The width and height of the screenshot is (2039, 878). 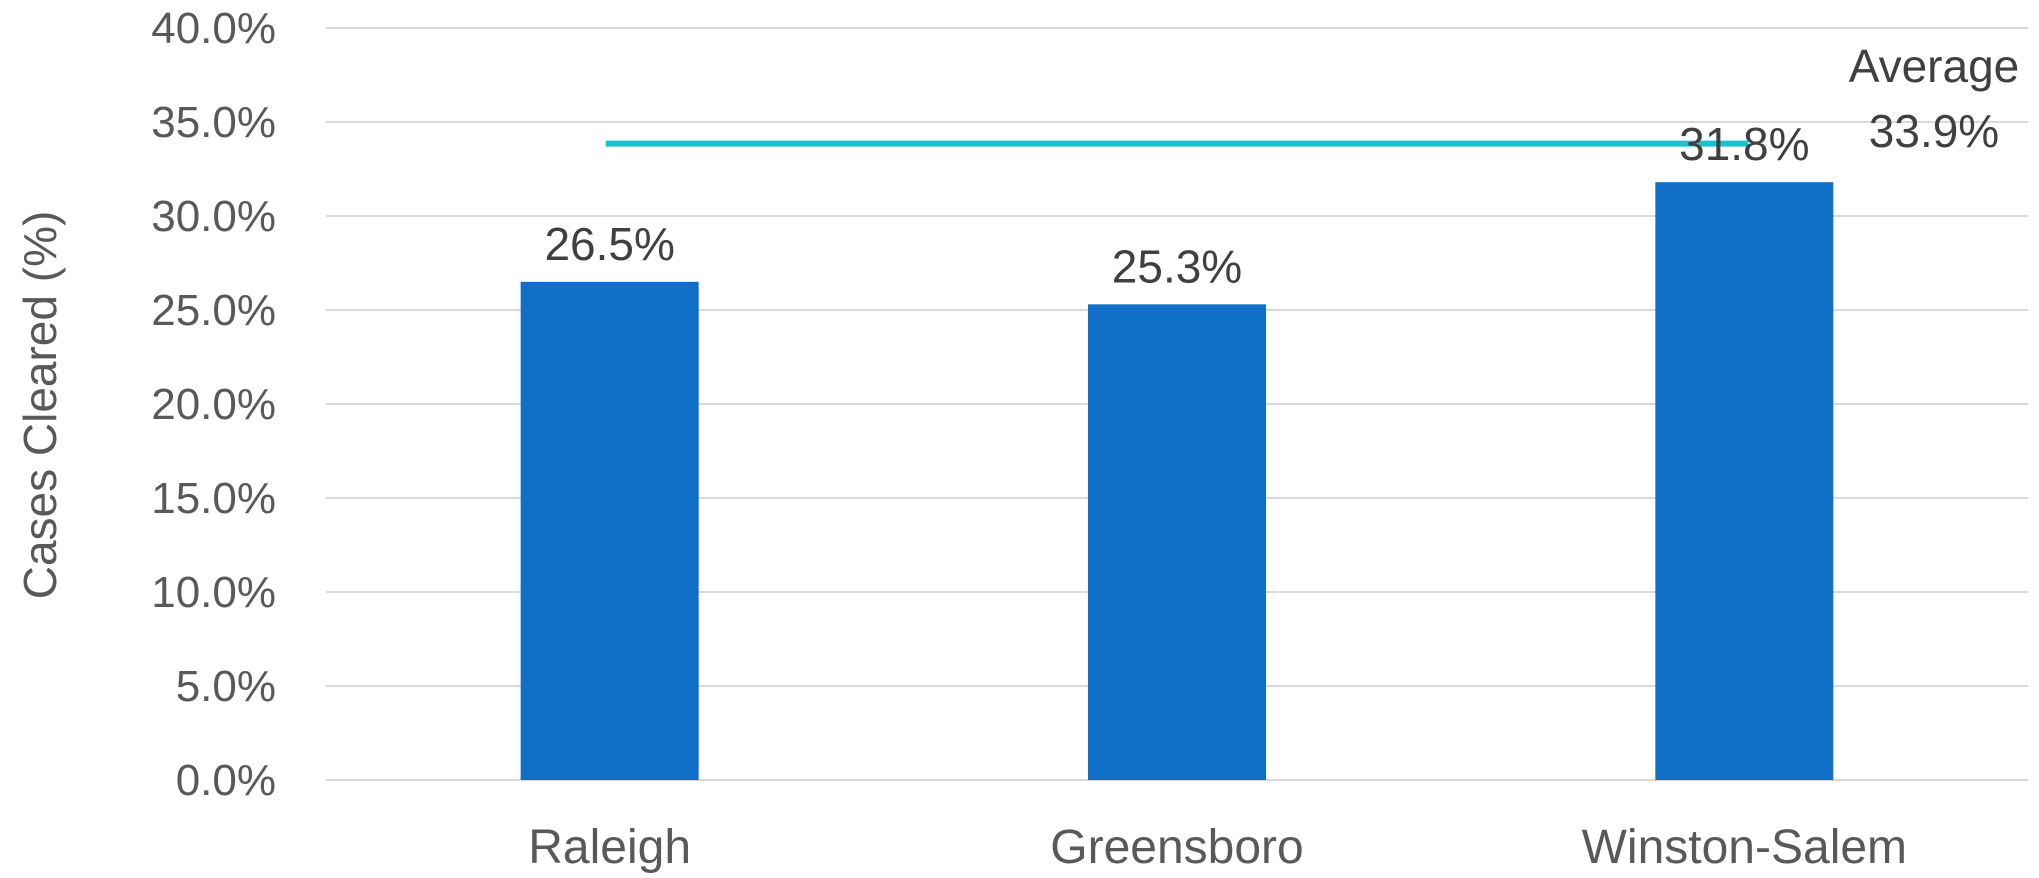 I want to click on y-tick-label: 10.0%, so click(x=213, y=592).